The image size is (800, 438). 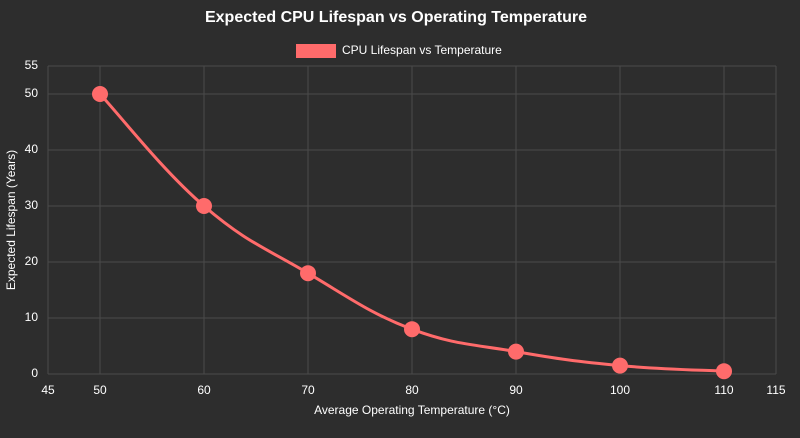 What do you see at coordinates (32, 65) in the screenshot?
I see `y-tick-label: 55` at bounding box center [32, 65].